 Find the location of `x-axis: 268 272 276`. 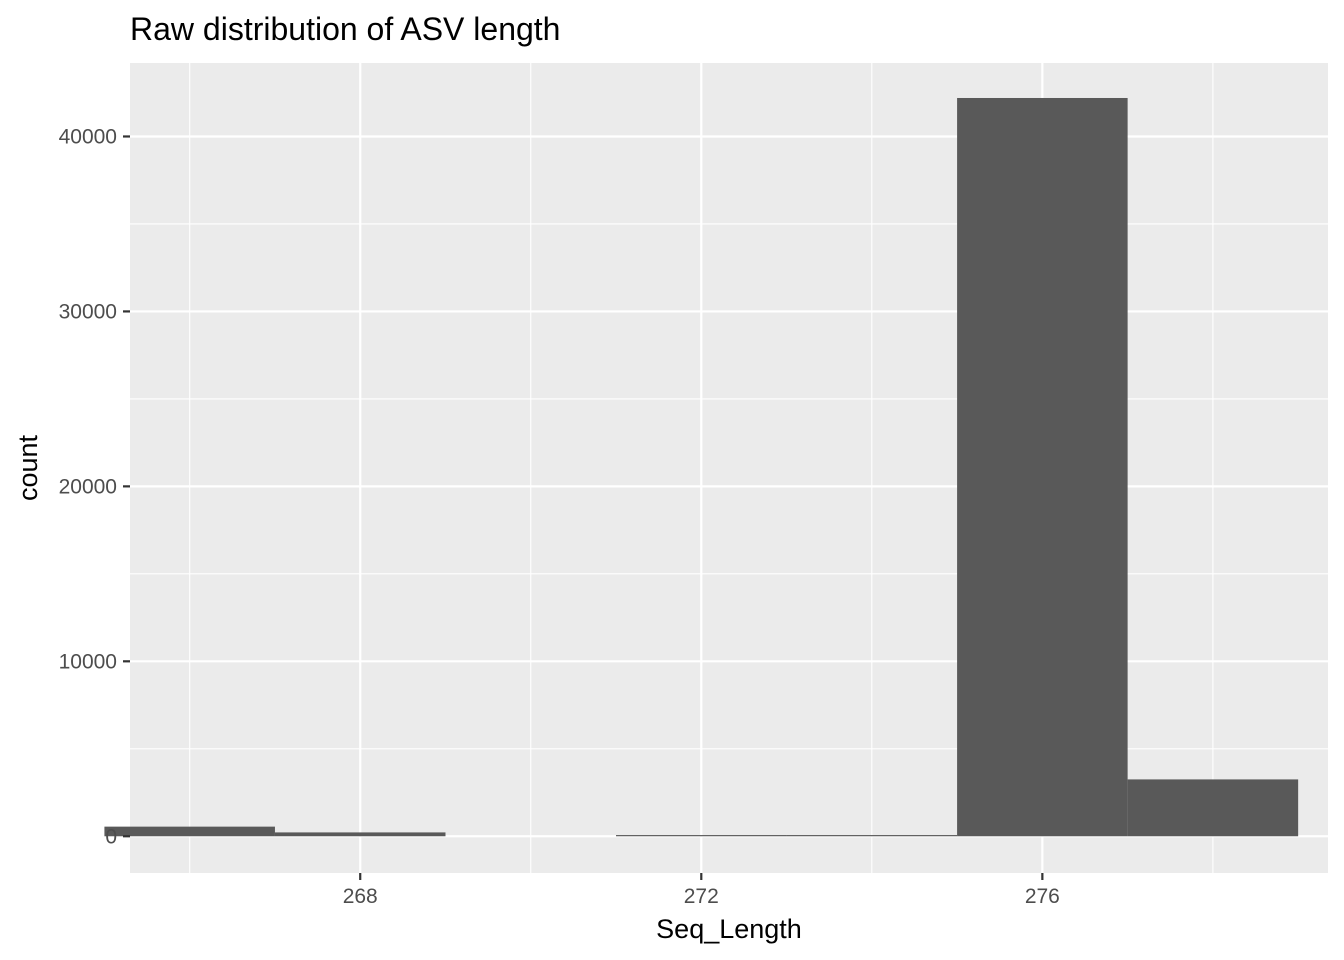

x-axis: 268 272 276 is located at coordinates (701, 890).